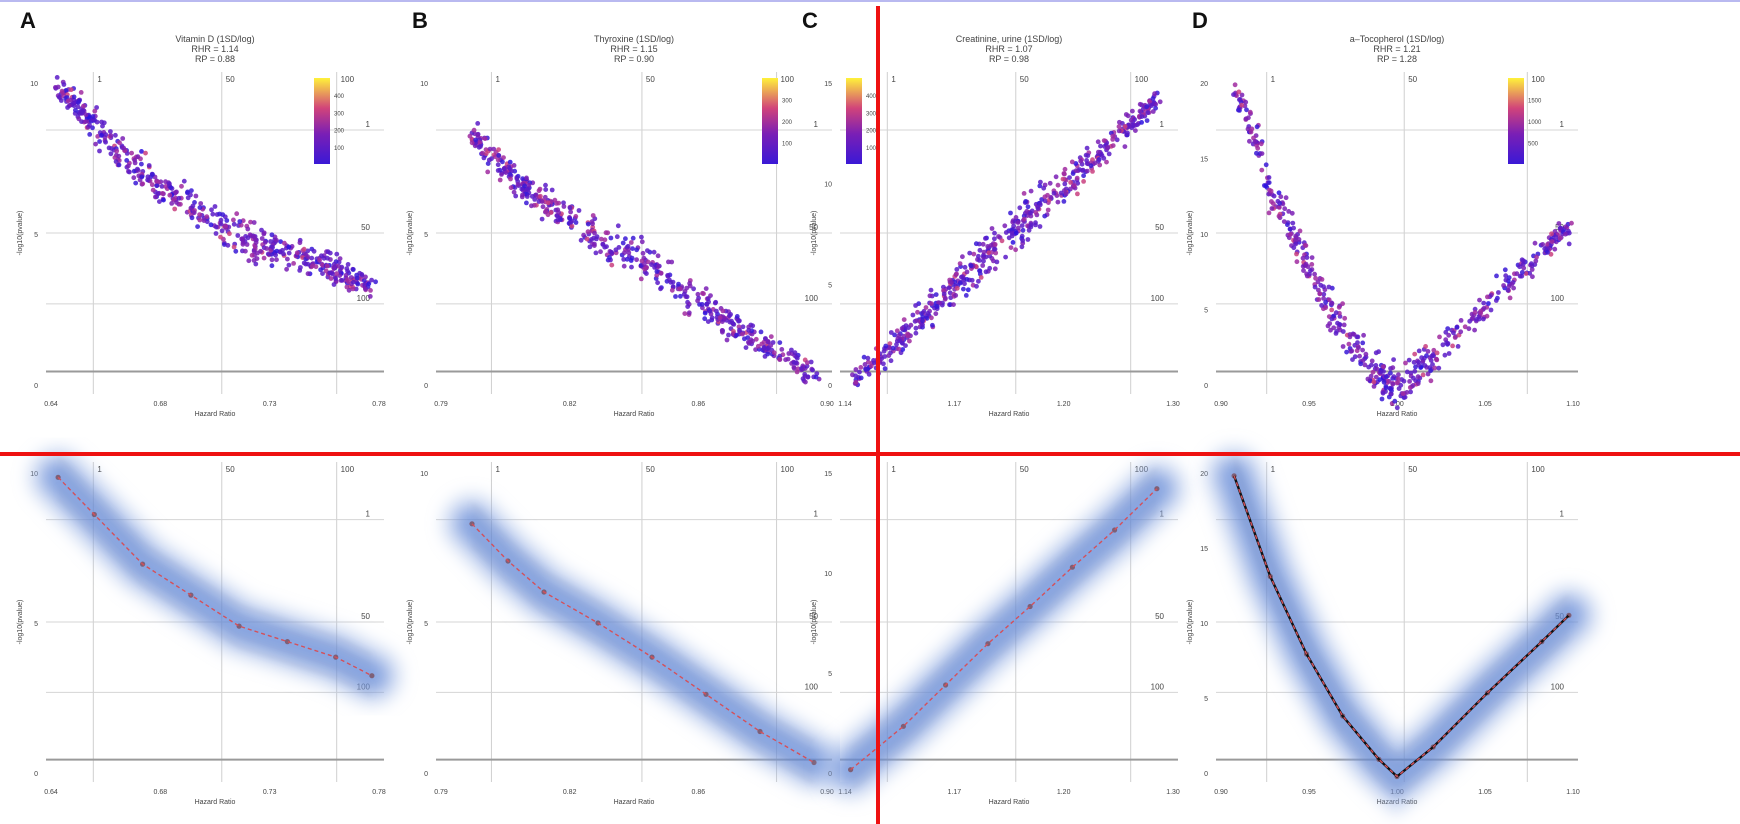 This screenshot has height=824, width=1740. Describe the element at coordinates (699, 404) in the screenshot. I see `x-tick-label: 0.86` at that location.